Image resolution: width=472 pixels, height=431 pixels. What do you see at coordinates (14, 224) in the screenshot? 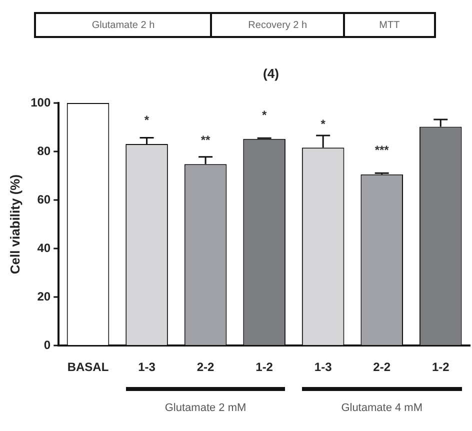
I see `y-axis-title: Cell viability (%)` at bounding box center [14, 224].